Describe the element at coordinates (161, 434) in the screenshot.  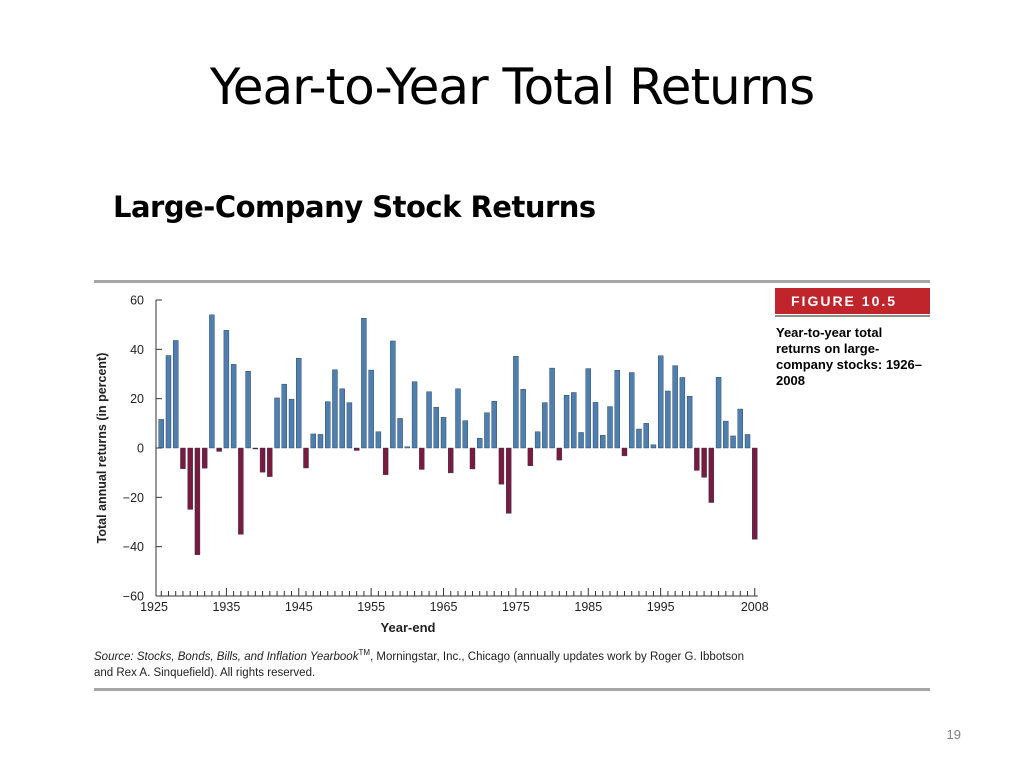
I see `bar-1926` at that location.